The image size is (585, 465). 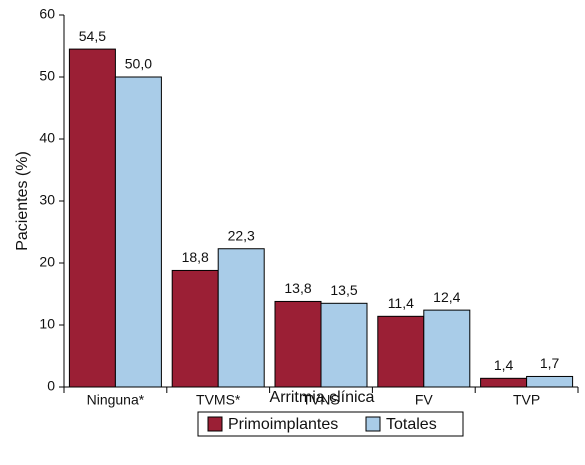 I want to click on x-axis-title: Arritmia clínica, so click(x=322, y=397).